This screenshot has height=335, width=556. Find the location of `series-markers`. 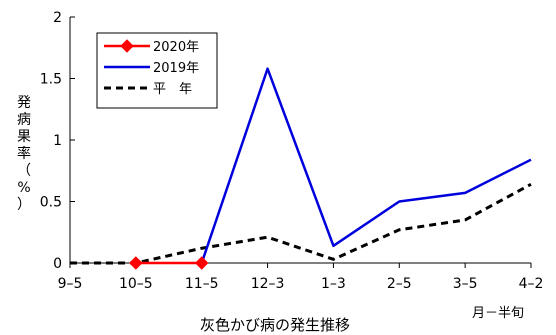

series-markers is located at coordinates (169, 263).